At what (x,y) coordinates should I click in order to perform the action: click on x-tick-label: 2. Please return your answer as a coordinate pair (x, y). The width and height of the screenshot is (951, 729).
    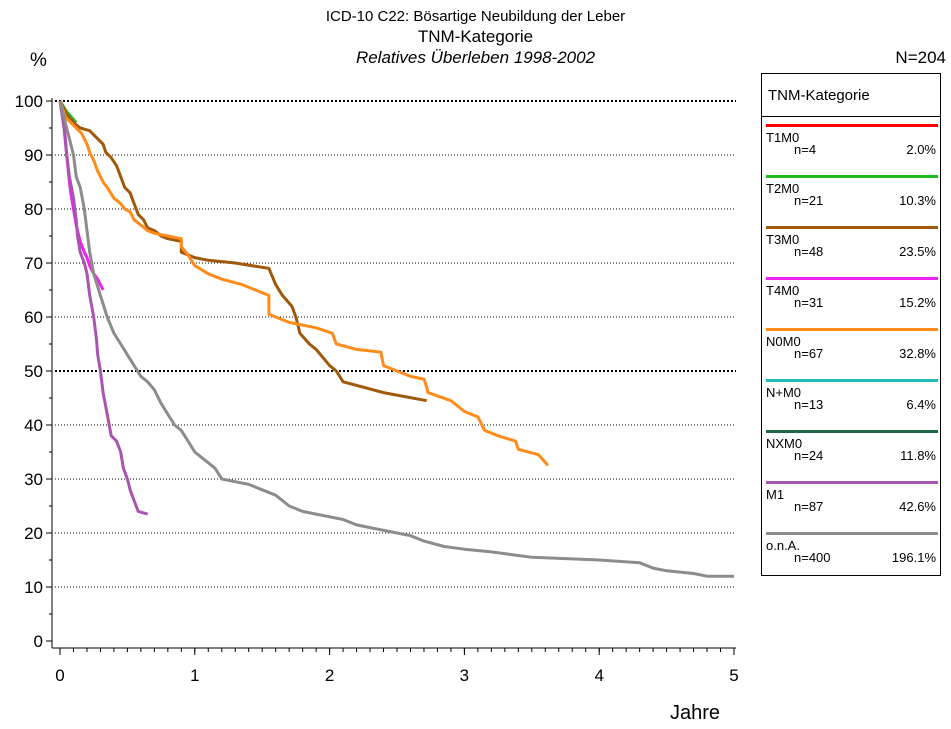
    Looking at the image, I should click on (329, 675).